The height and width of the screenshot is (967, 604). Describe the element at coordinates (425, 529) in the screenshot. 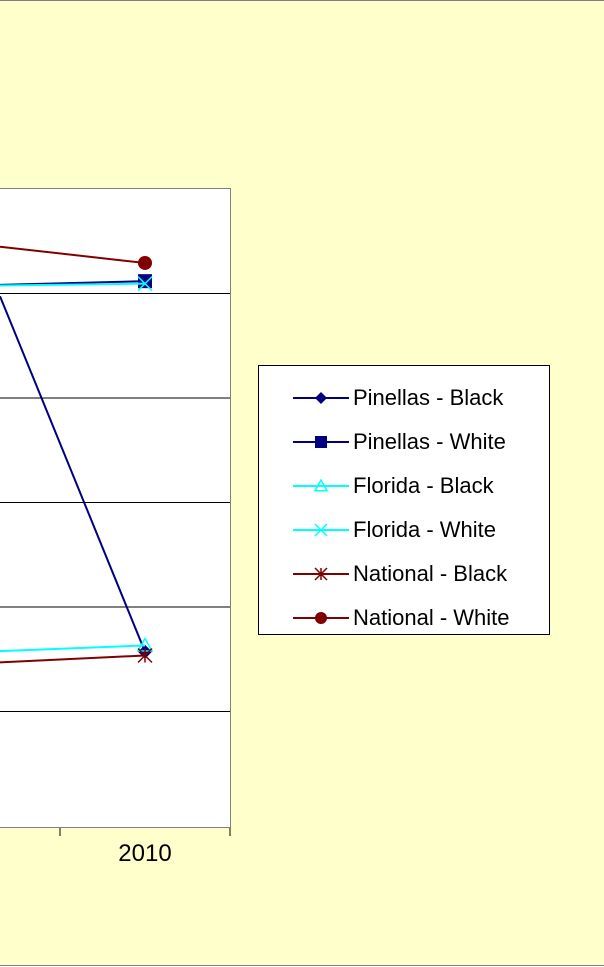

I see `legend-label: Florida - White` at that location.